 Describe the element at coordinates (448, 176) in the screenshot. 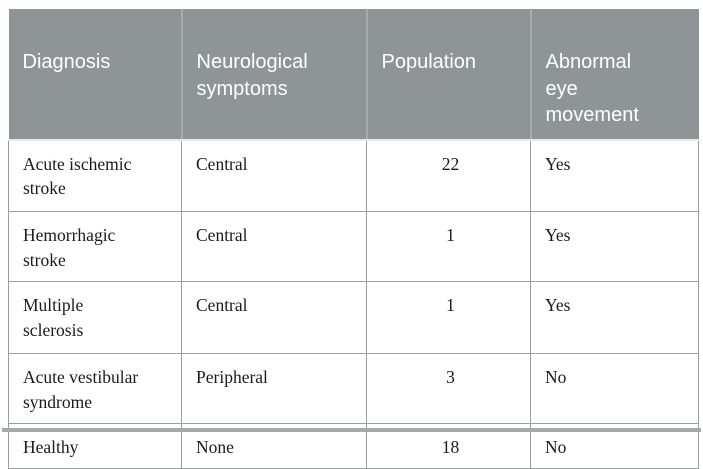

I see `table-cell-population: 22` at that location.